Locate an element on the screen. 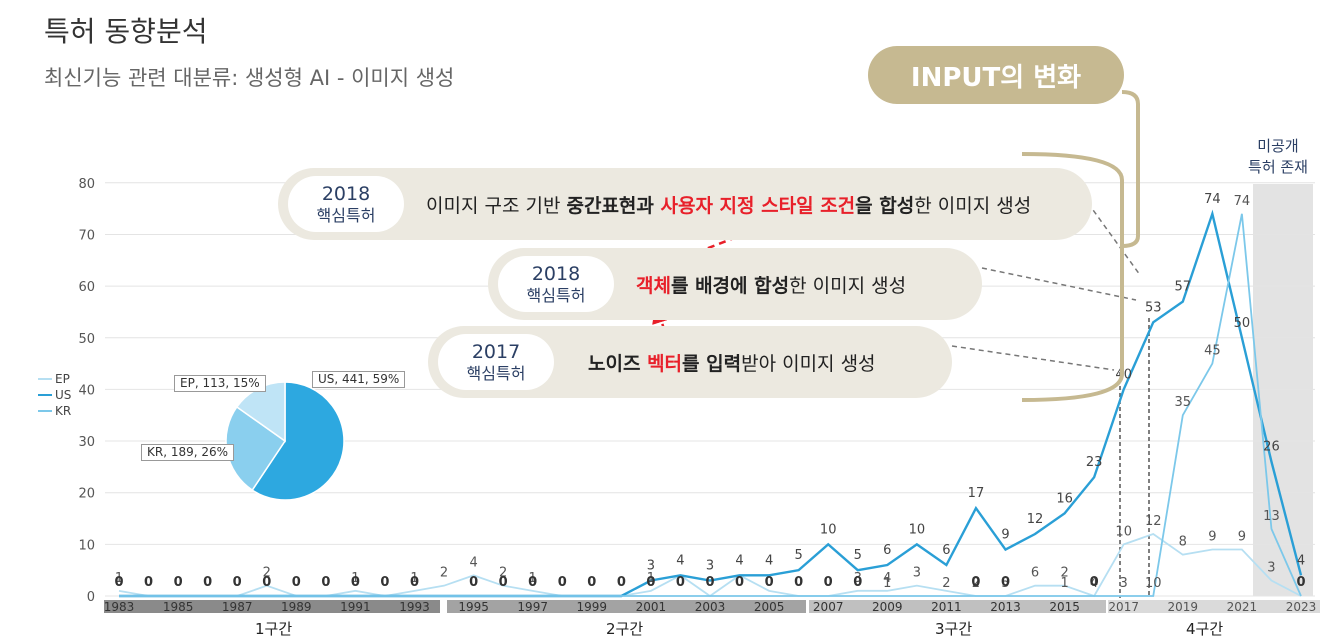 The height and width of the screenshot is (639, 1323). y-tick-label: 60 is located at coordinates (86, 287).